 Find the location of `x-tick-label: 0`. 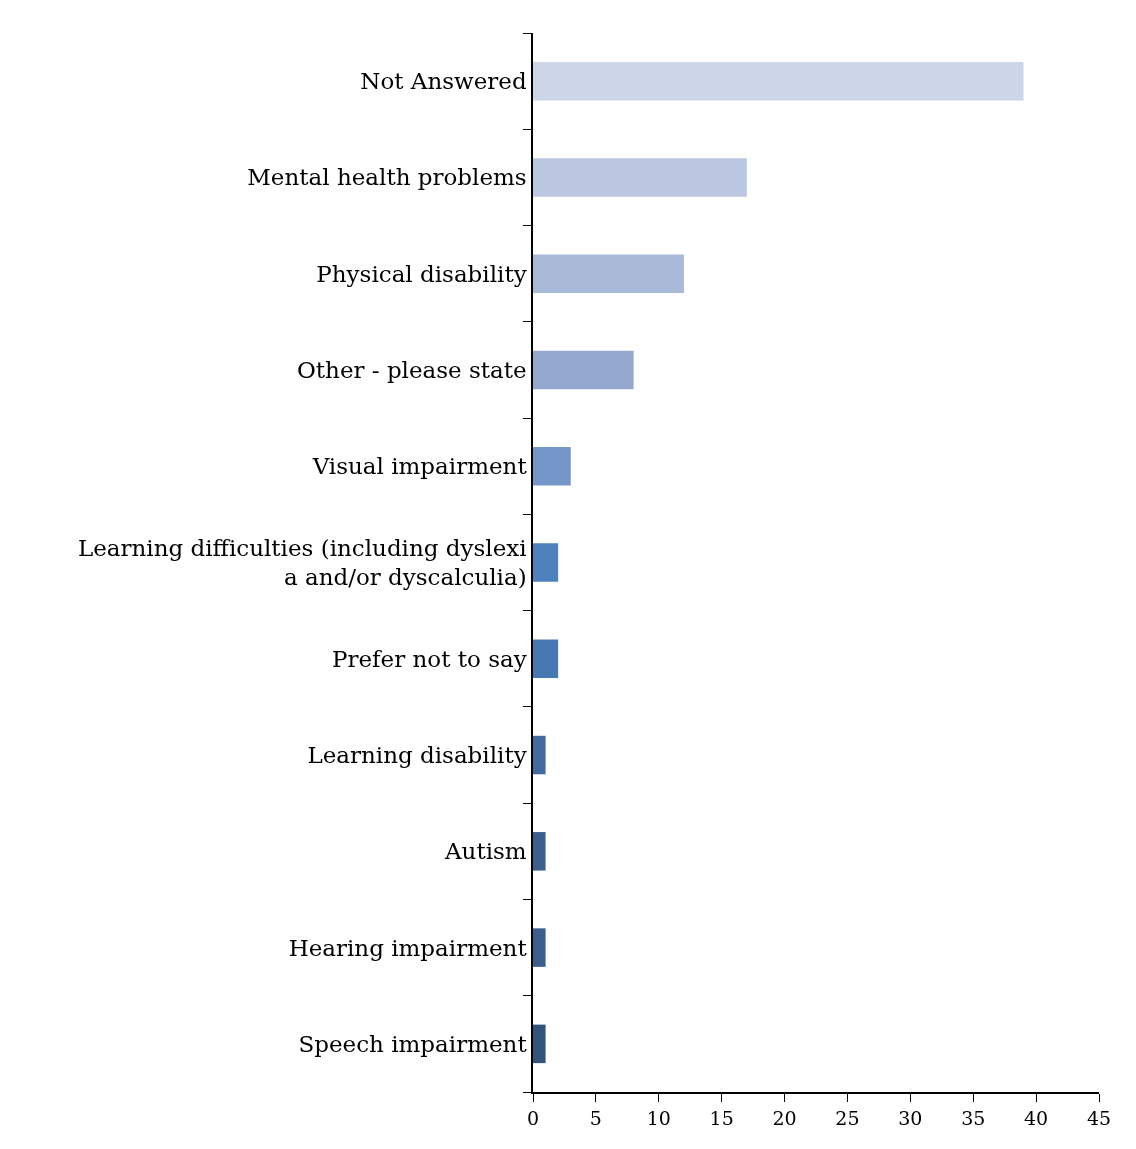

x-tick-label: 0 is located at coordinates (533, 1117).